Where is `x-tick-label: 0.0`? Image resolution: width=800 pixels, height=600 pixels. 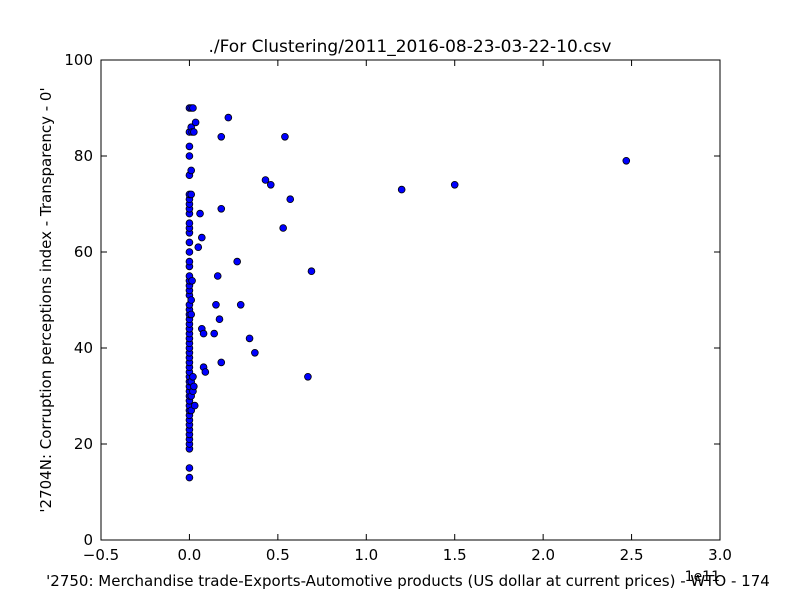
x-tick-label: 0.0 is located at coordinates (189, 555).